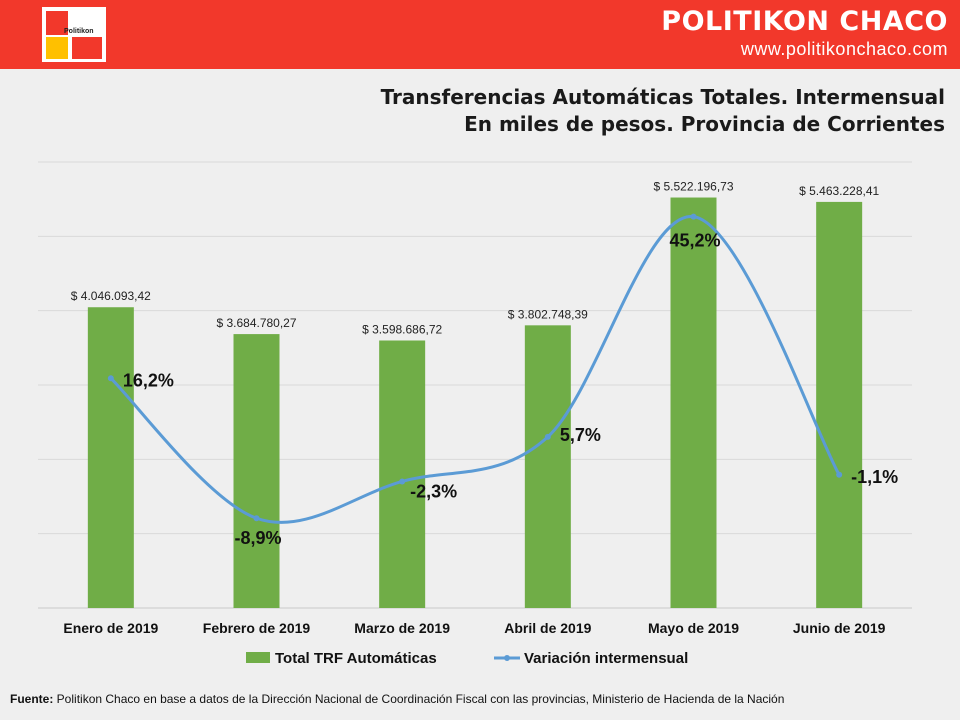 The image size is (960, 720). I want to click on bar-value-label: $ 5.463.228,41, so click(839, 191).